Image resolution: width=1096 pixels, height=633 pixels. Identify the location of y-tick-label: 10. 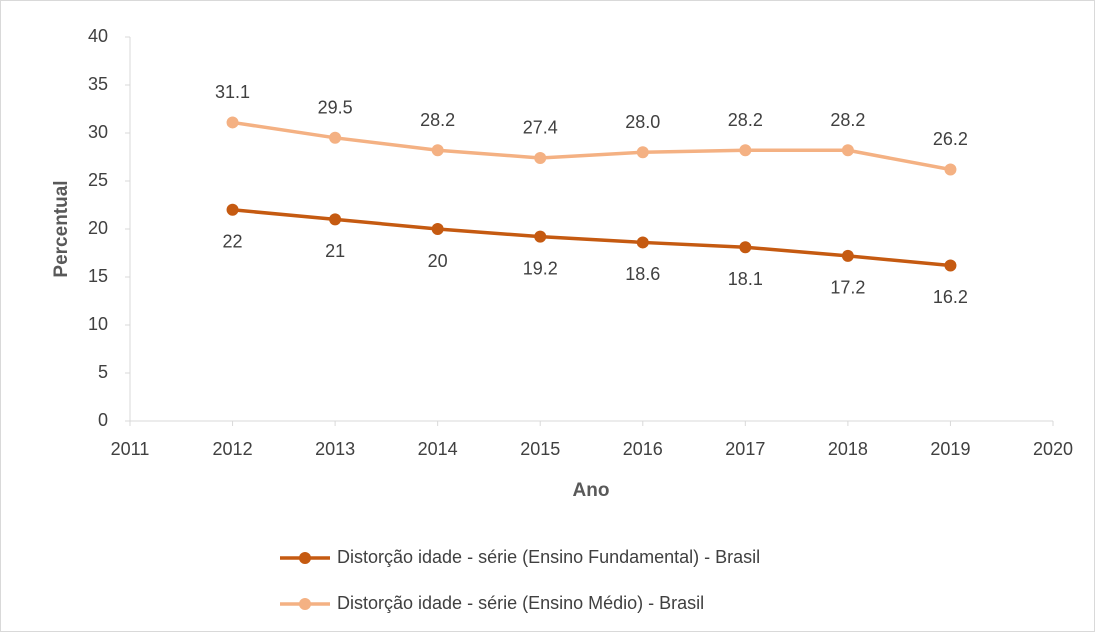
(98, 324).